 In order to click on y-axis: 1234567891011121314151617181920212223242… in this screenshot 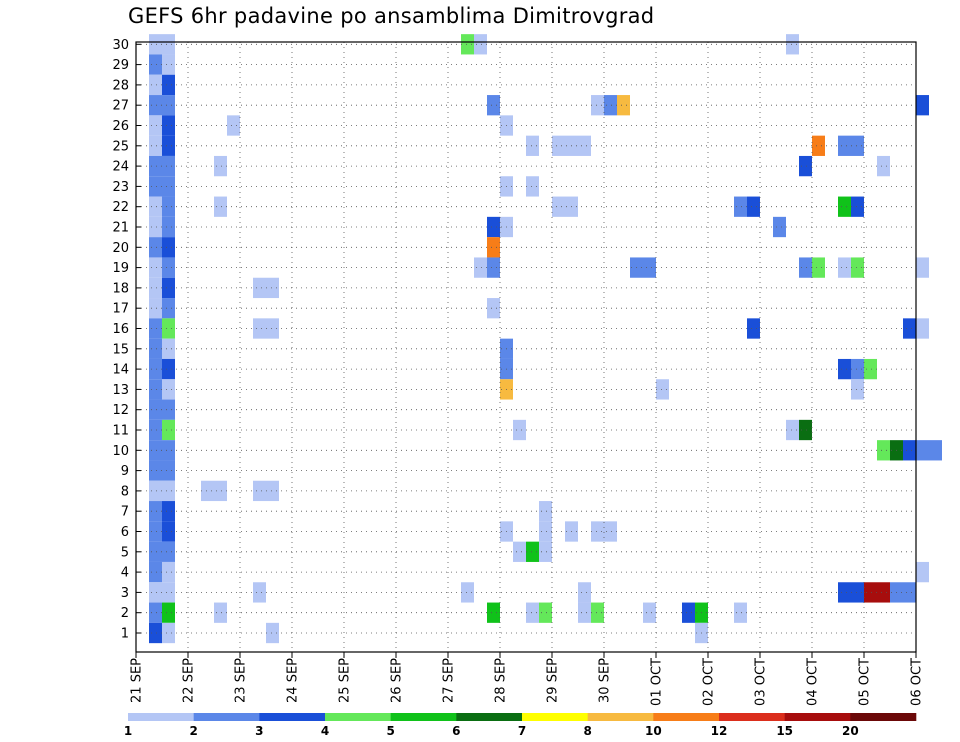, I will do `click(126, 340)`.